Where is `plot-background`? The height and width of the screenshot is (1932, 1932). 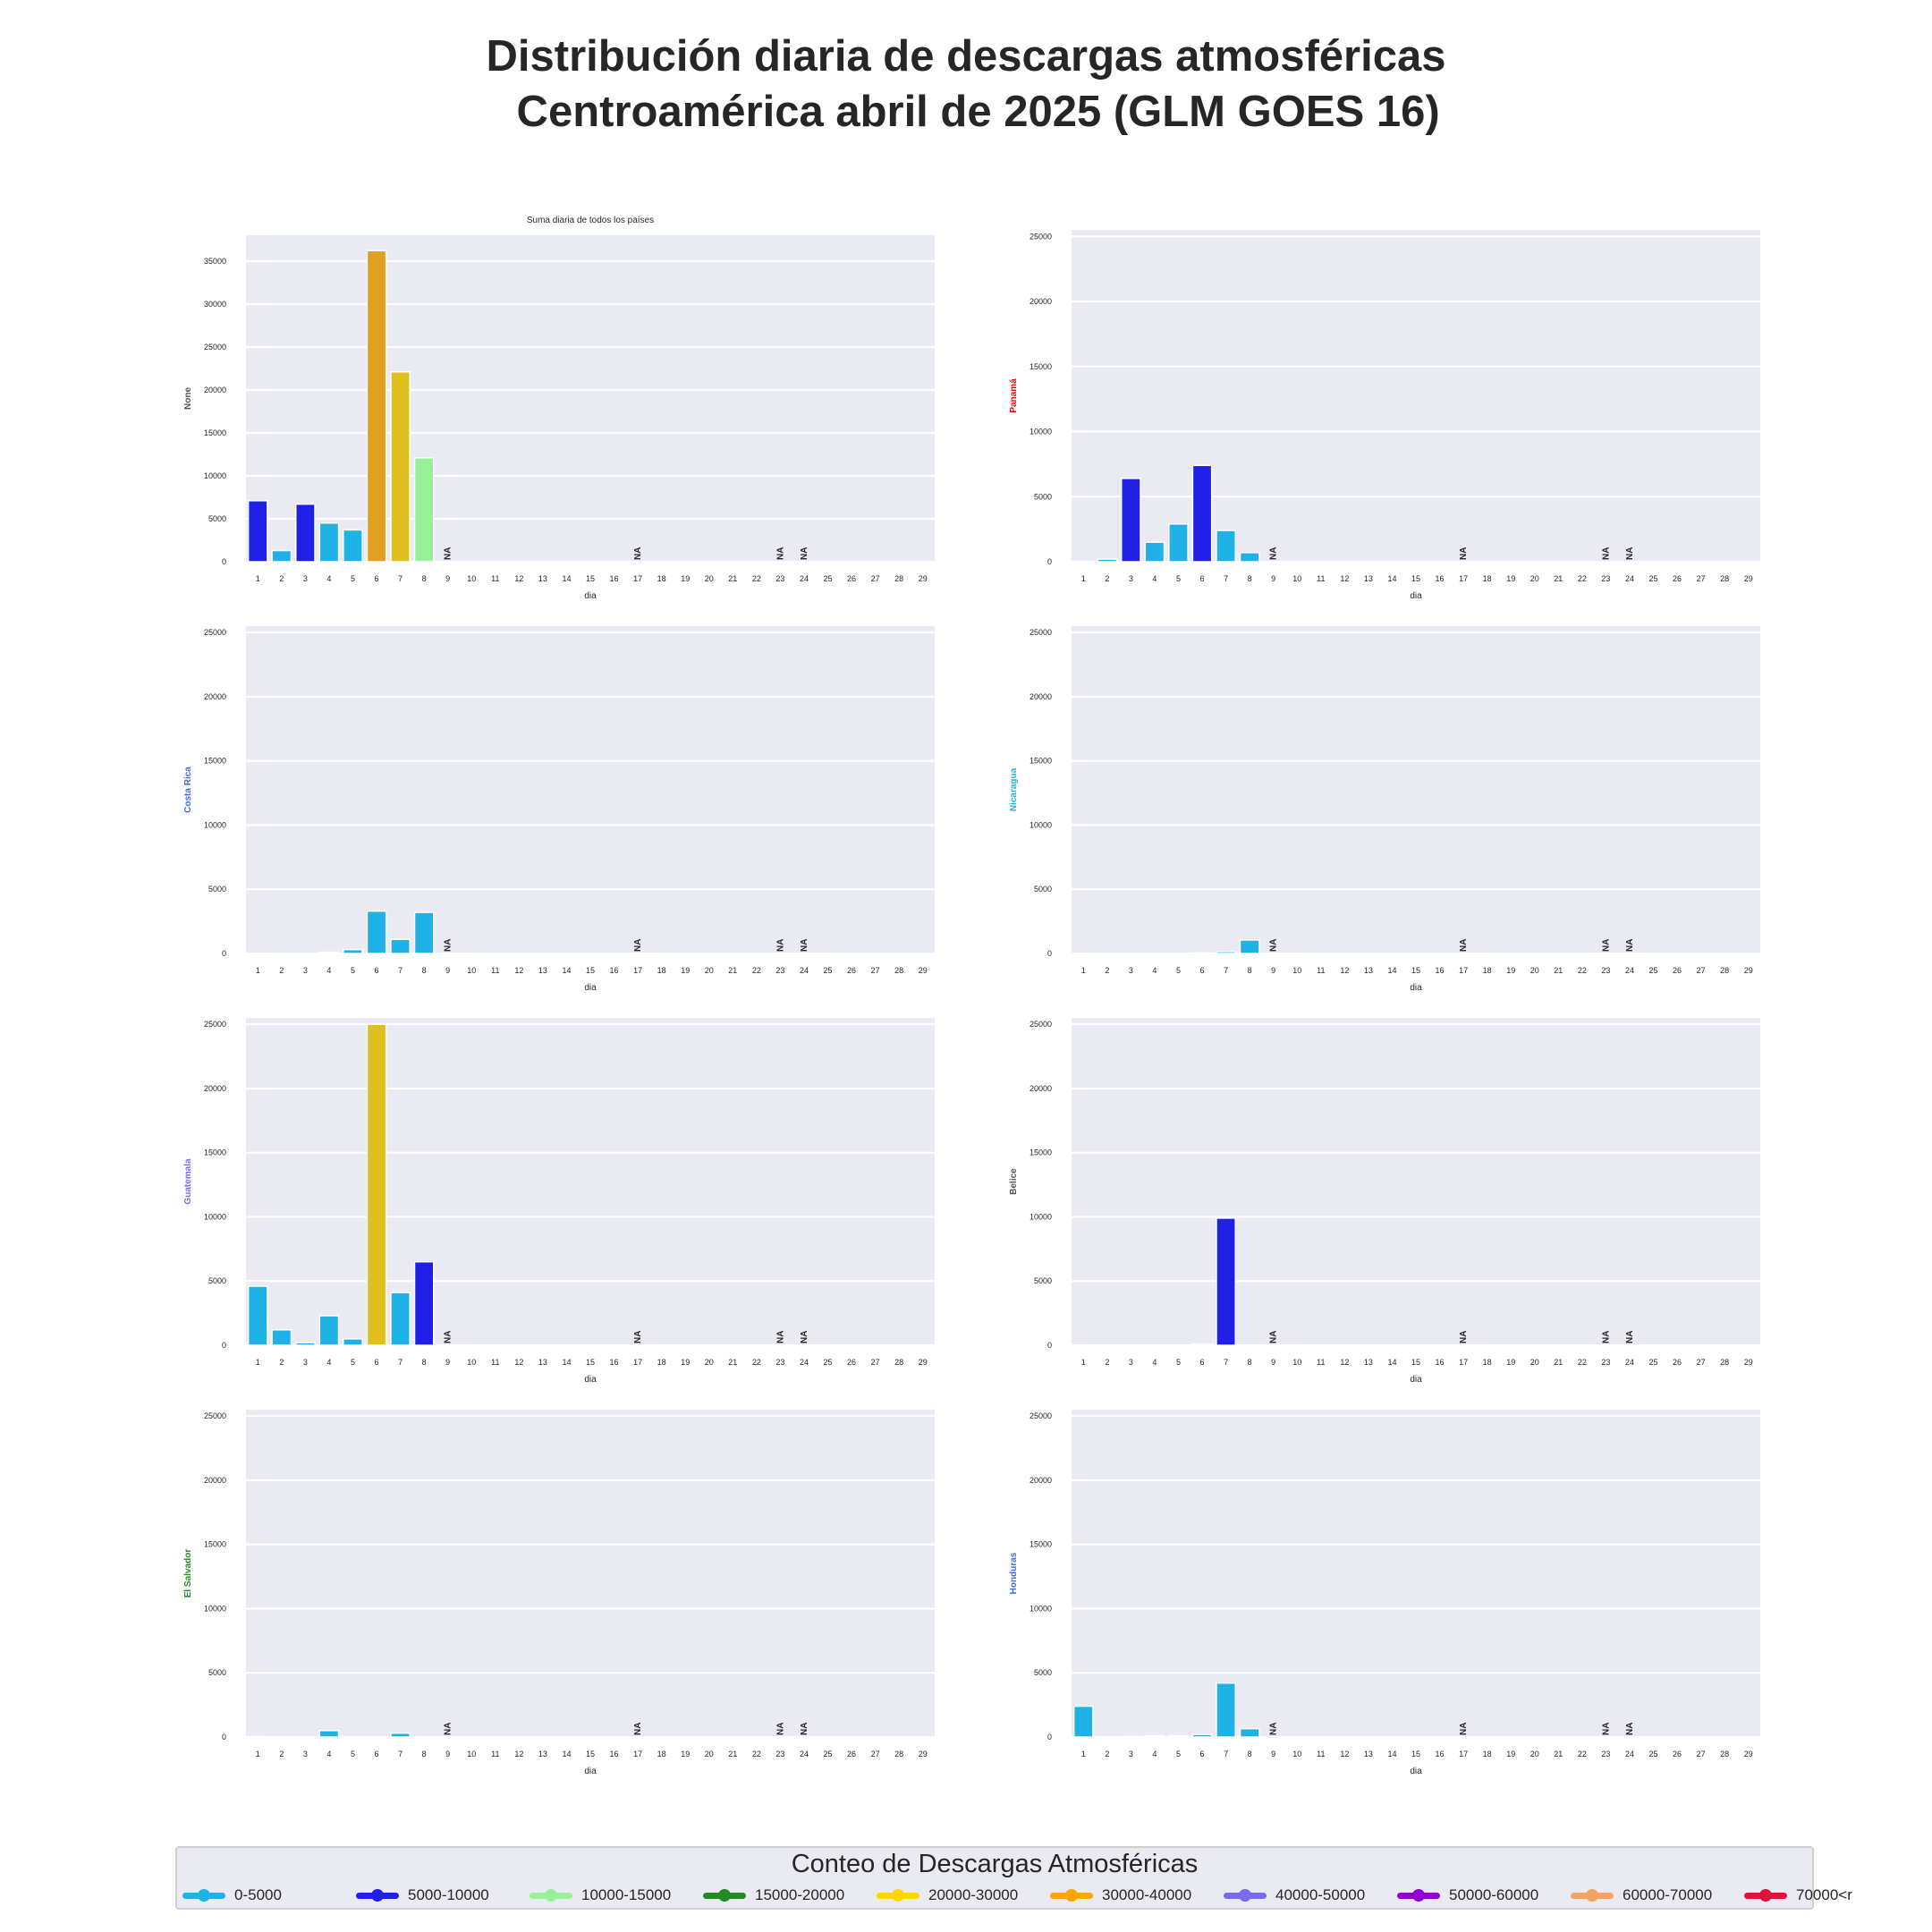 plot-background is located at coordinates (590, 1181).